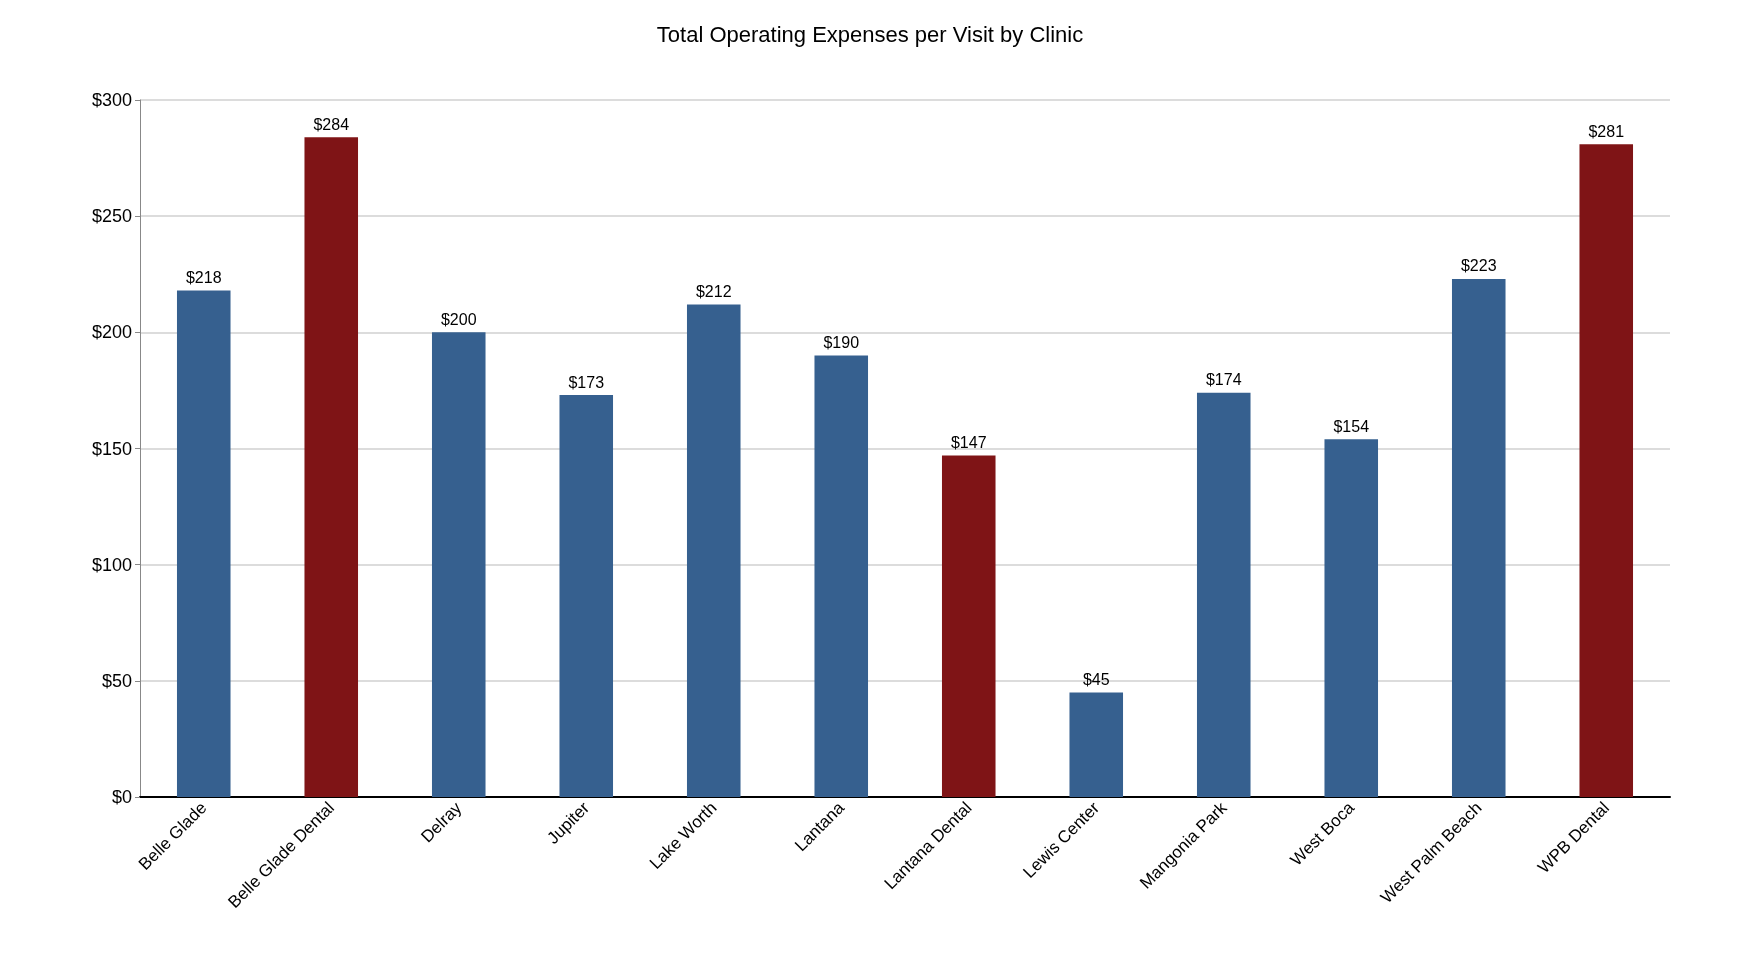  What do you see at coordinates (1223, 380) in the screenshot?
I see `data-label: $174` at bounding box center [1223, 380].